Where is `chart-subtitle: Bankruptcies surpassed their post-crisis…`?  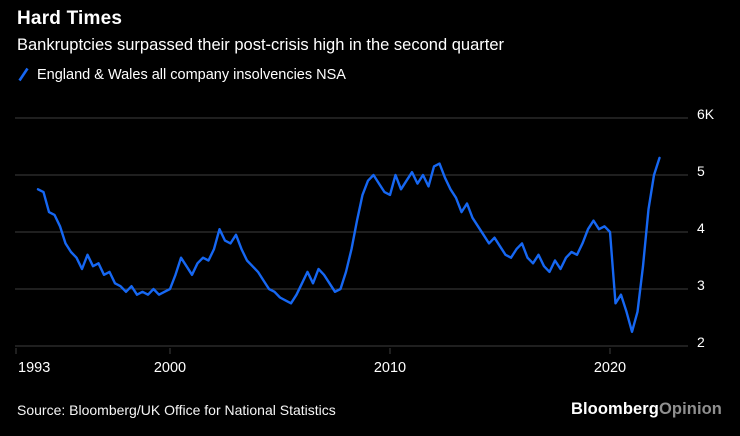
chart-subtitle: Bankruptcies surpassed their post-crisis… is located at coordinates (260, 45).